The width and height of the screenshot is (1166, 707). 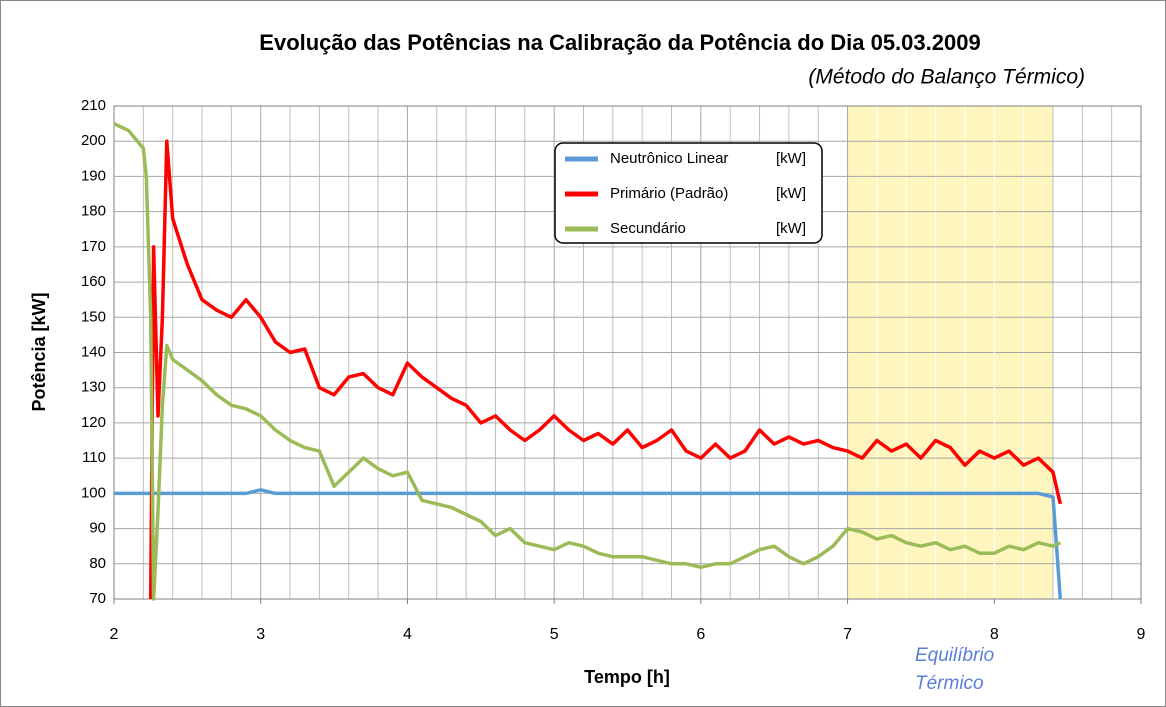 I want to click on x-axis-label: Tempo [h], so click(x=627, y=677).